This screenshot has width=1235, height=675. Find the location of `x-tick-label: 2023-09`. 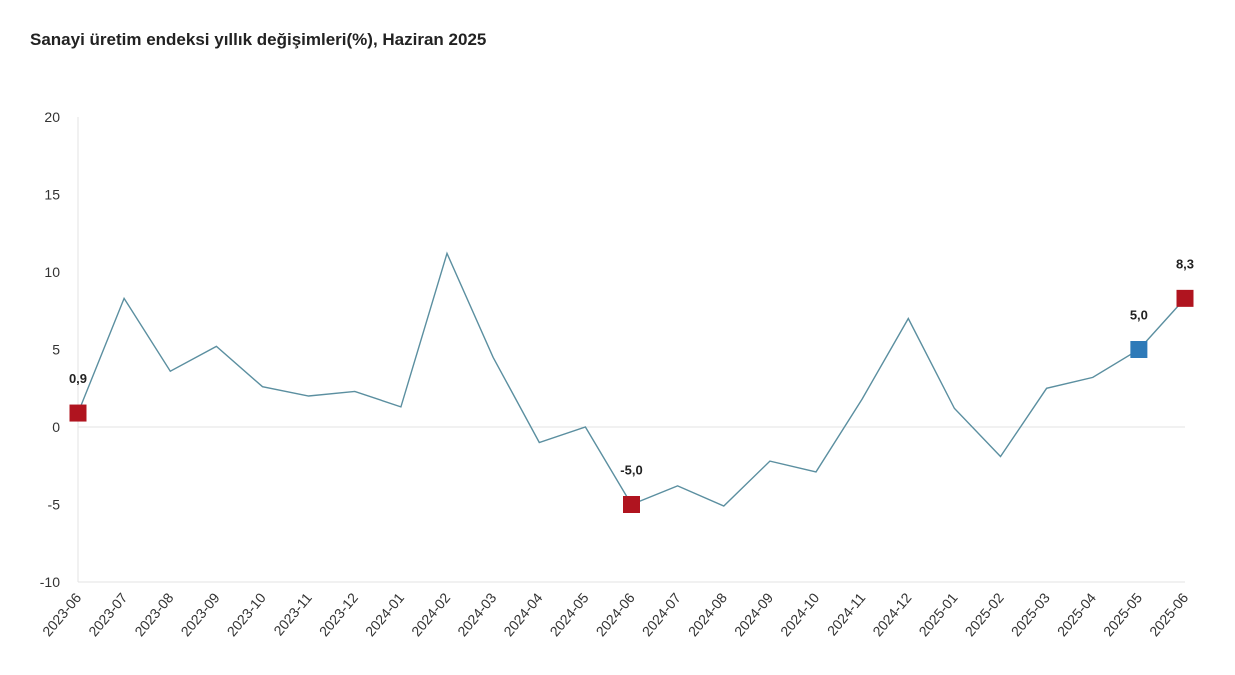

x-tick-label: 2023-09 is located at coordinates (199, 614).